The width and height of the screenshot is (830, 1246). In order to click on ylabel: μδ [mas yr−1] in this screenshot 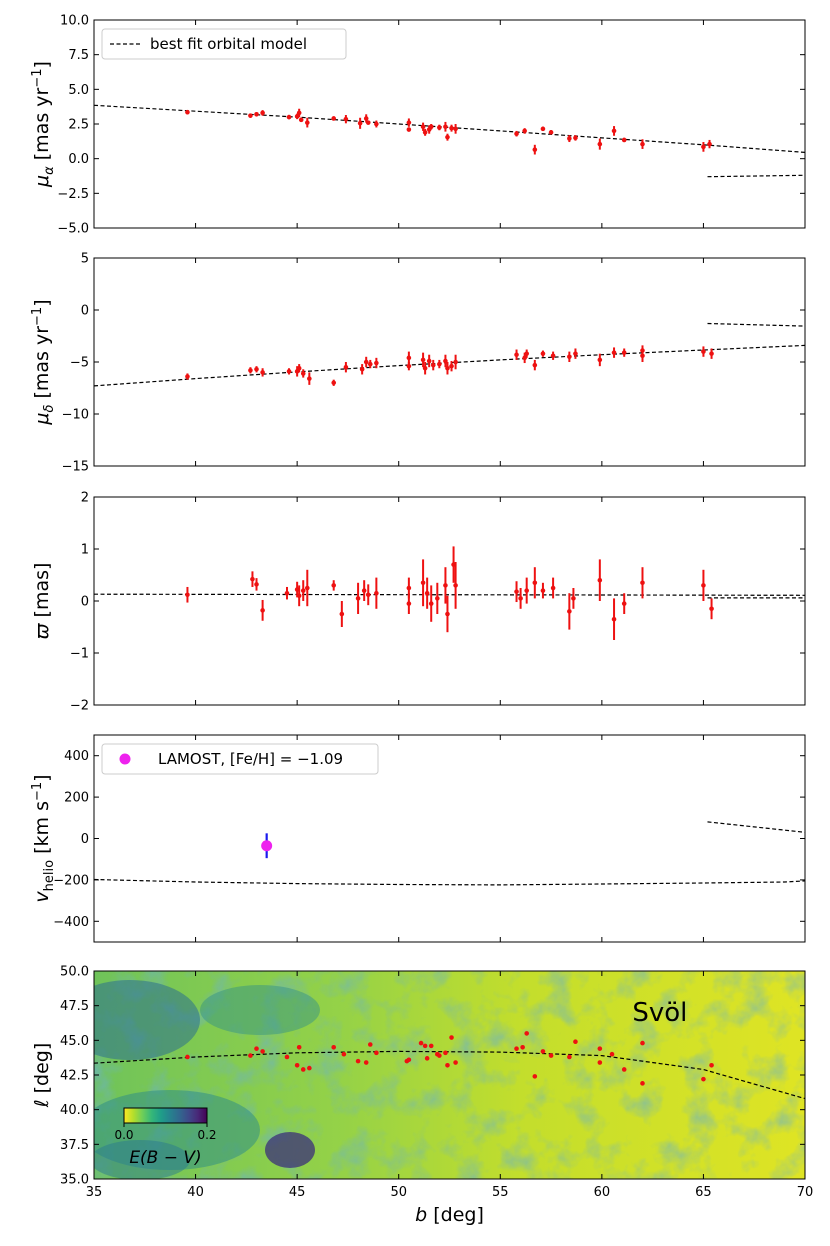, I will do `click(43, 362)`.